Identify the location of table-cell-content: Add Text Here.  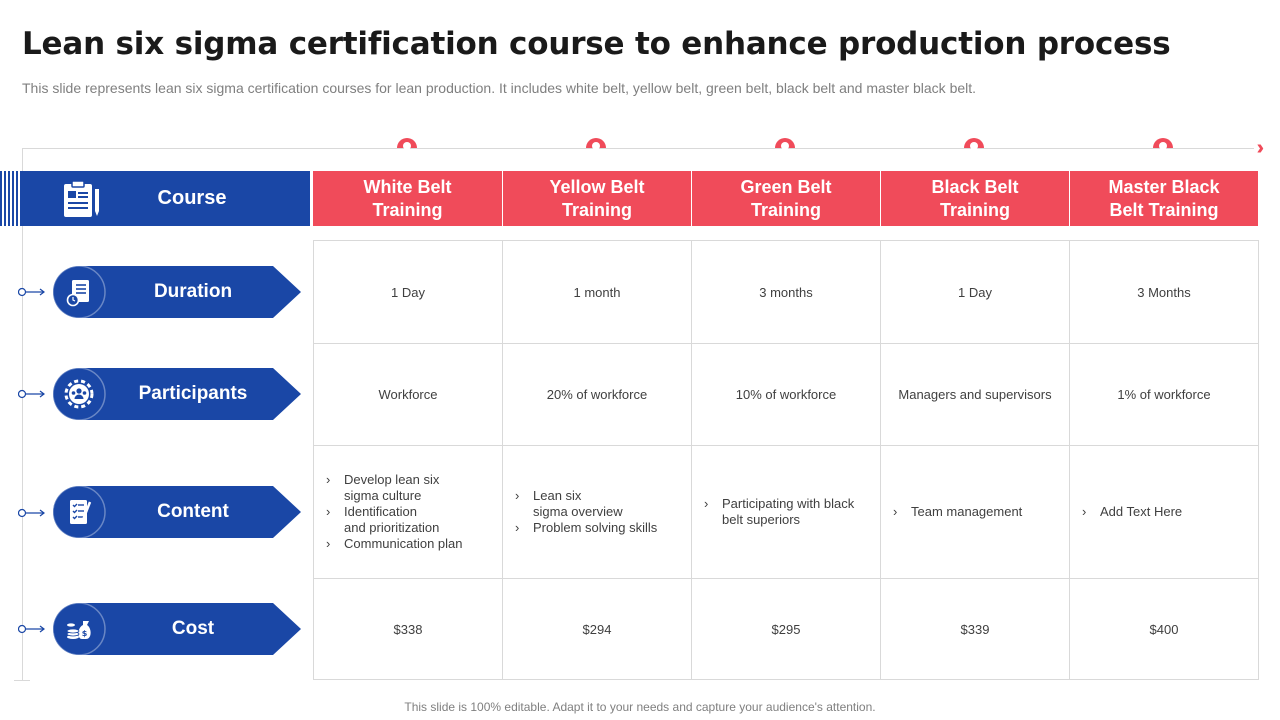
(1164, 512).